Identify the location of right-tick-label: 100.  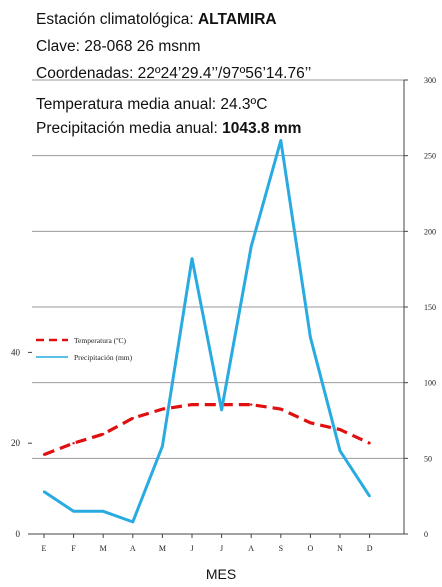
(430, 383).